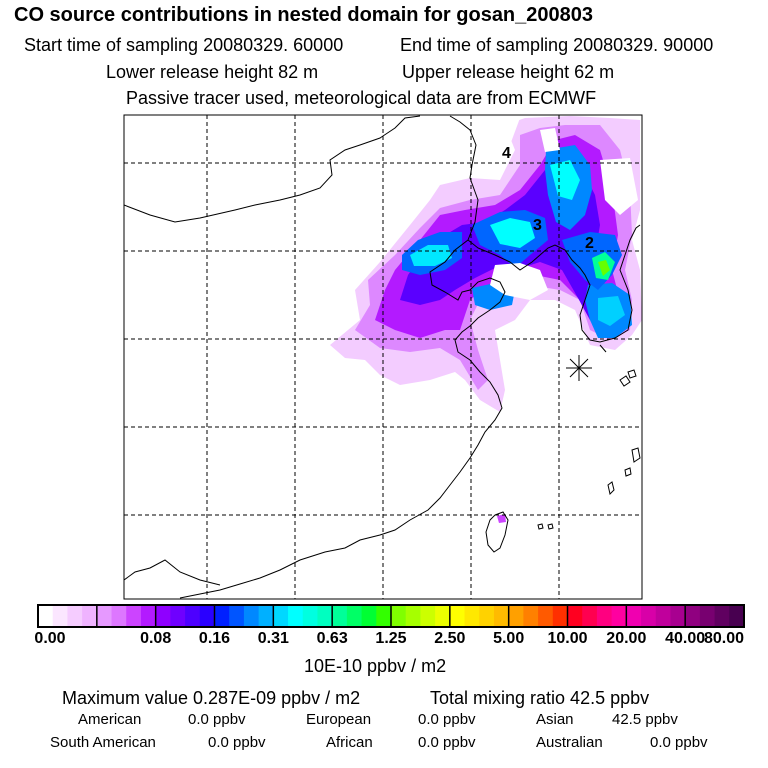  What do you see at coordinates (237, 742) in the screenshot?
I see `region-south-american-value: 0.0 ppbv` at bounding box center [237, 742].